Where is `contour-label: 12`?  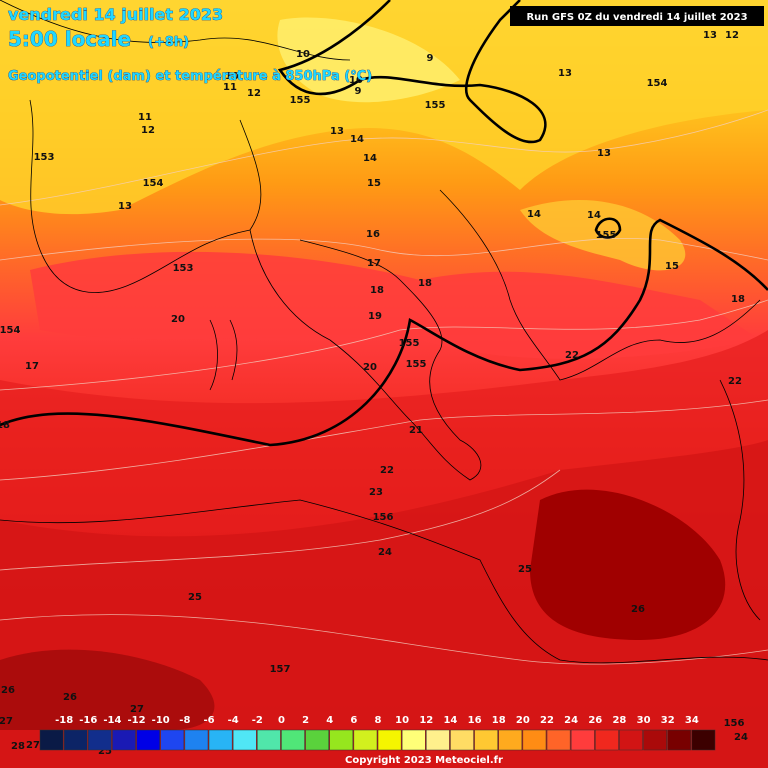 contour-label: 12 is located at coordinates (254, 93).